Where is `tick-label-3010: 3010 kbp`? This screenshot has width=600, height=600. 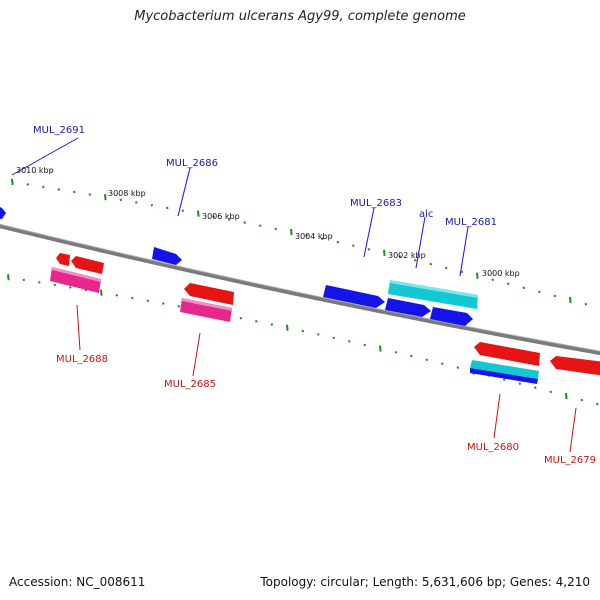
tick-label-3010: 3010 kbp is located at coordinates (35, 170).